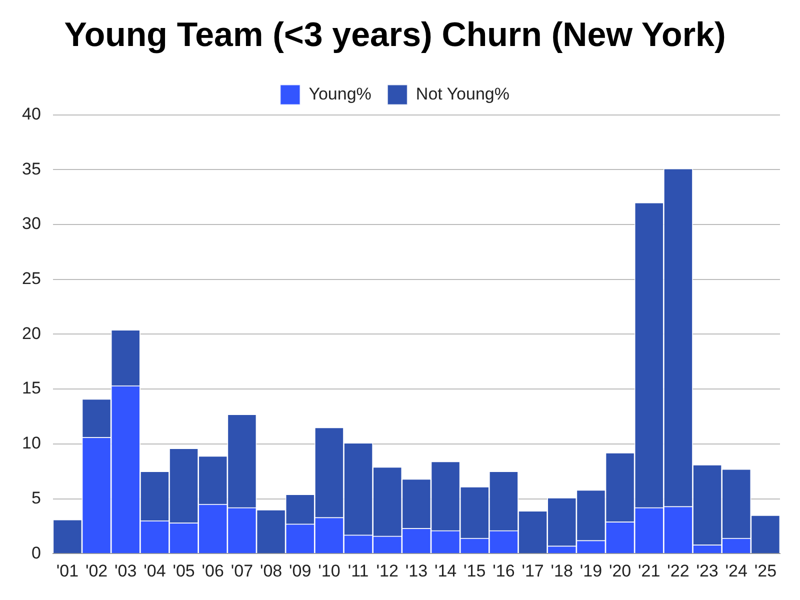  Describe the element at coordinates (387, 570) in the screenshot. I see `x-tick-label: '12` at that location.